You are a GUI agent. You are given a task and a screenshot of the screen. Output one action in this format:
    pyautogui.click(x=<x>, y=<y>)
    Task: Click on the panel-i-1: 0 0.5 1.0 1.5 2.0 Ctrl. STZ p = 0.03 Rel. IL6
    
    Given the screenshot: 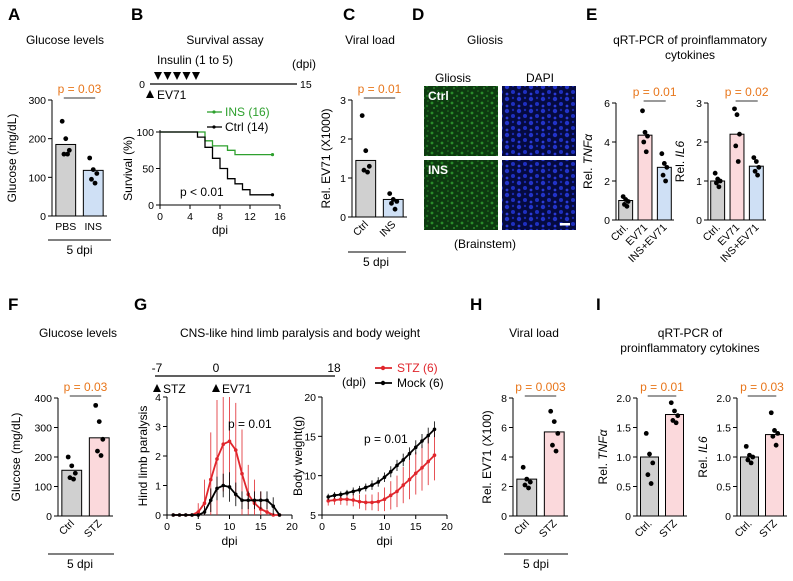 What is the action you would take?
    pyautogui.click(x=741, y=460)
    